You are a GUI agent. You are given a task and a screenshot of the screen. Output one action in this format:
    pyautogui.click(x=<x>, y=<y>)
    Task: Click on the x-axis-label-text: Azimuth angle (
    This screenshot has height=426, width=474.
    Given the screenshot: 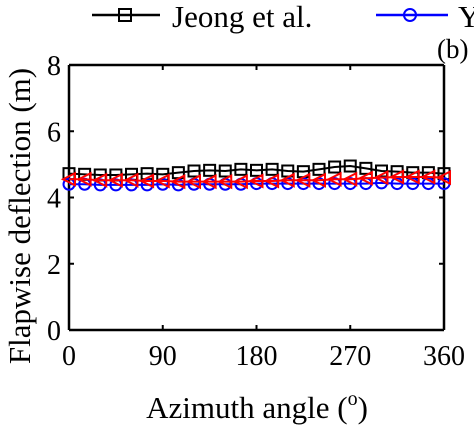 What is the action you would take?
    pyautogui.click(x=246, y=407)
    